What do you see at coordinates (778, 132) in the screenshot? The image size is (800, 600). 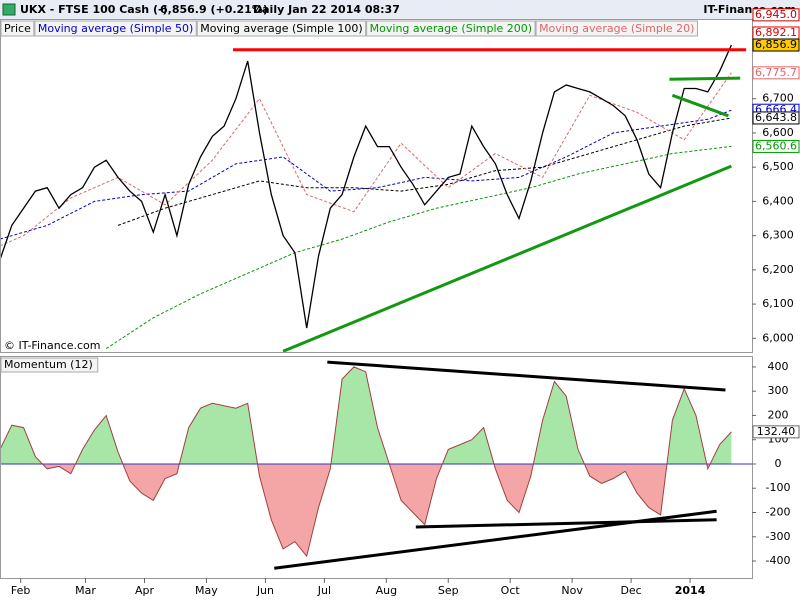 I see `y-tick-label: 6,600` at bounding box center [778, 132].